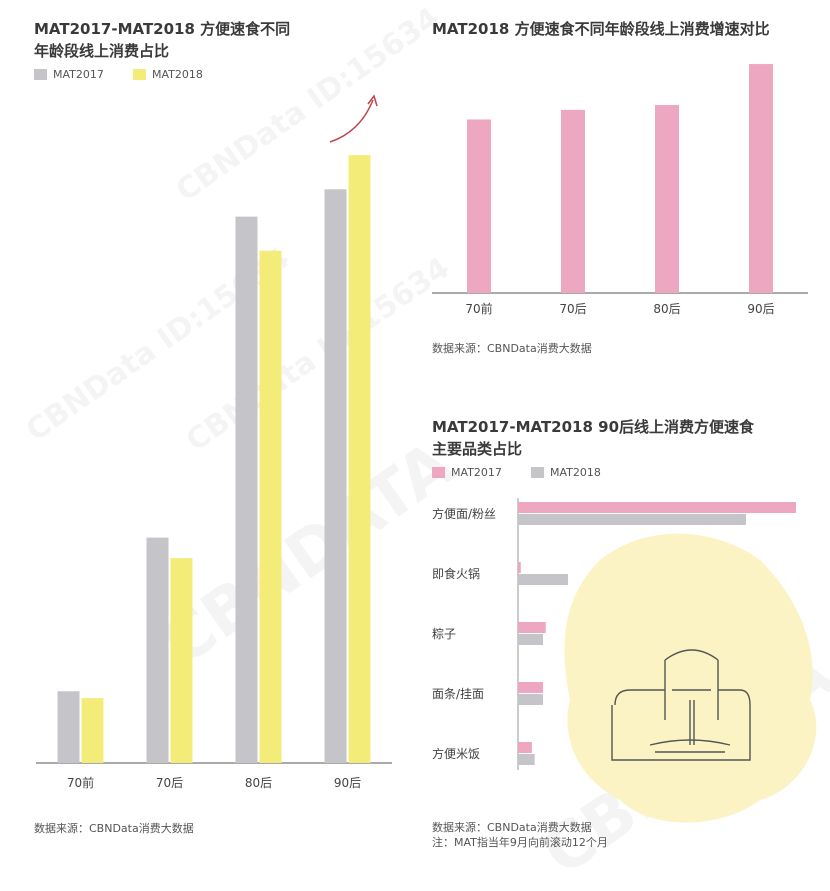 This screenshot has width=830, height=891. I want to click on bar-MAT2017-面条/挂面, so click(531, 687).